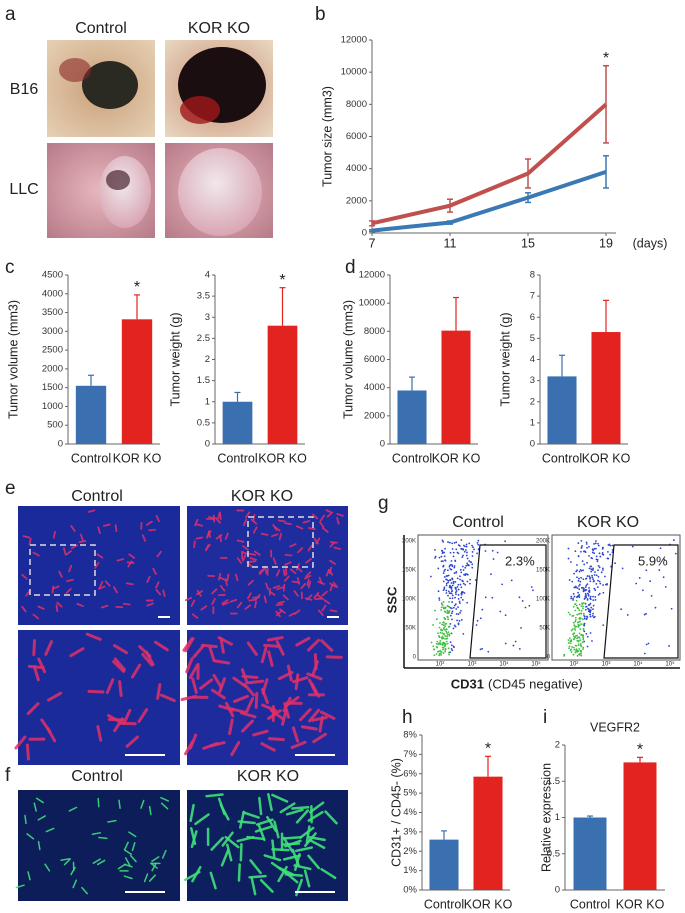 The image size is (685, 913). What do you see at coordinates (562, 410) in the screenshot?
I see `bar` at bounding box center [562, 410].